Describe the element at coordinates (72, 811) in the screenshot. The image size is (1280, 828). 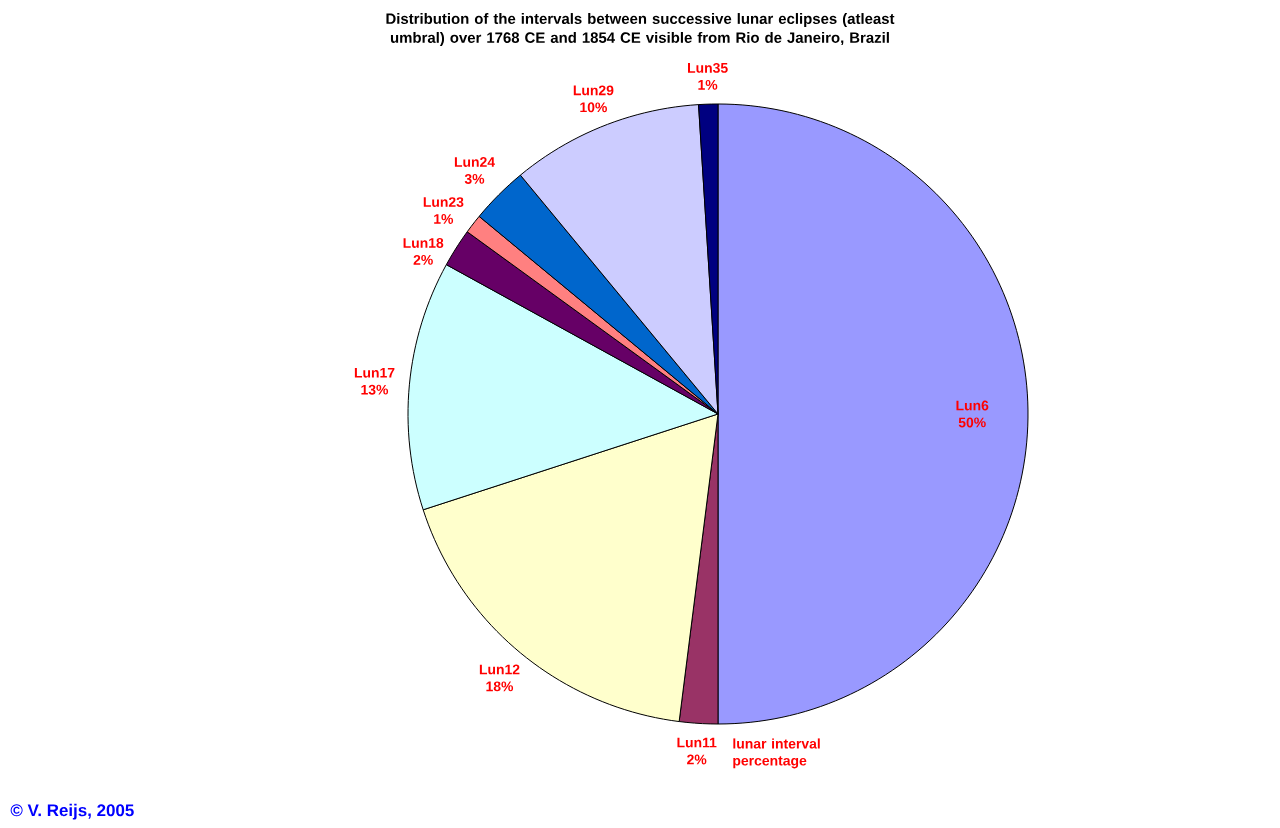
I see `text: © V. Reijs, 2005` at that location.